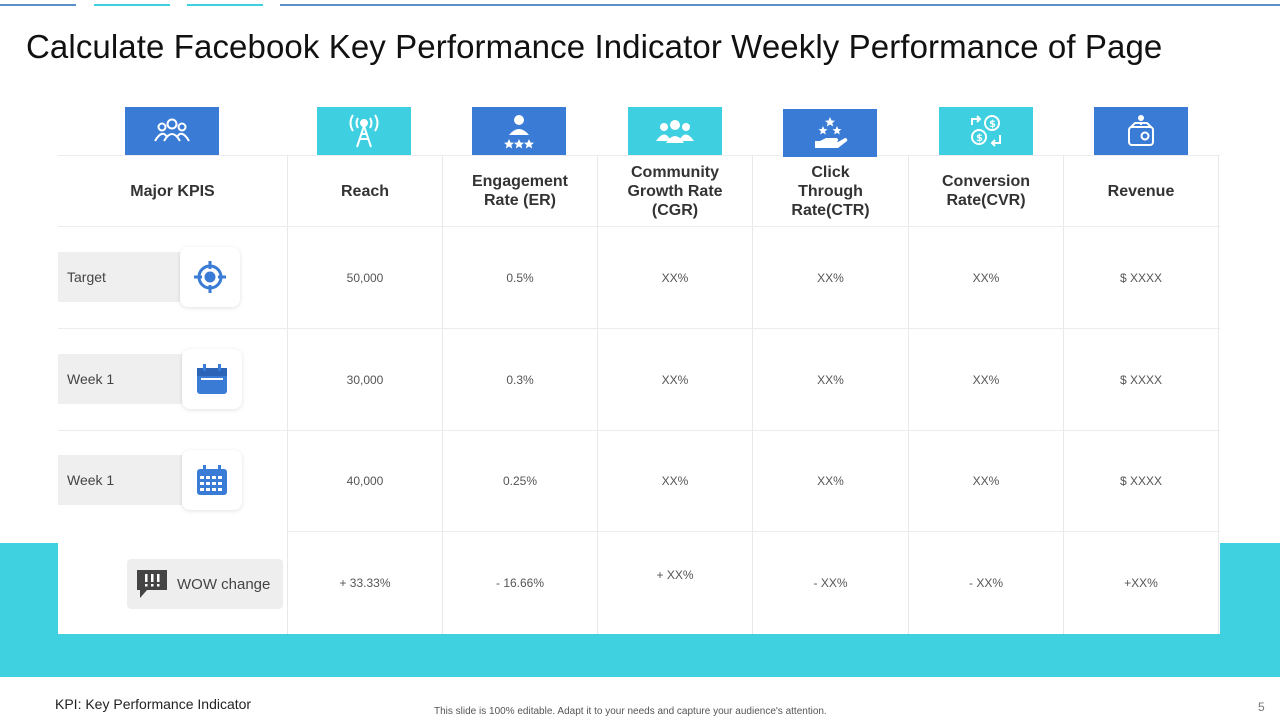 Image resolution: width=1280 pixels, height=720 pixels. I want to click on table-cell: 30,000, so click(365, 379).